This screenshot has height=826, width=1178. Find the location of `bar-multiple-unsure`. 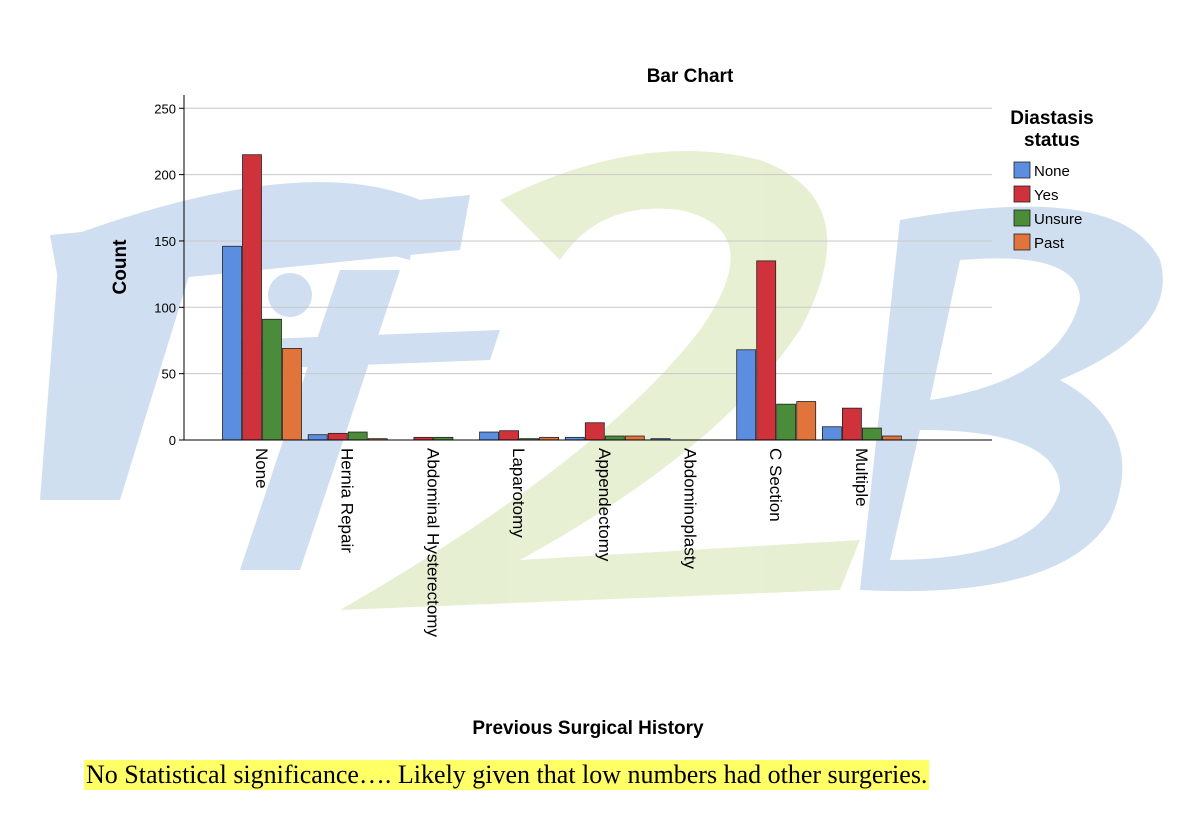

bar-multiple-unsure is located at coordinates (872, 434).